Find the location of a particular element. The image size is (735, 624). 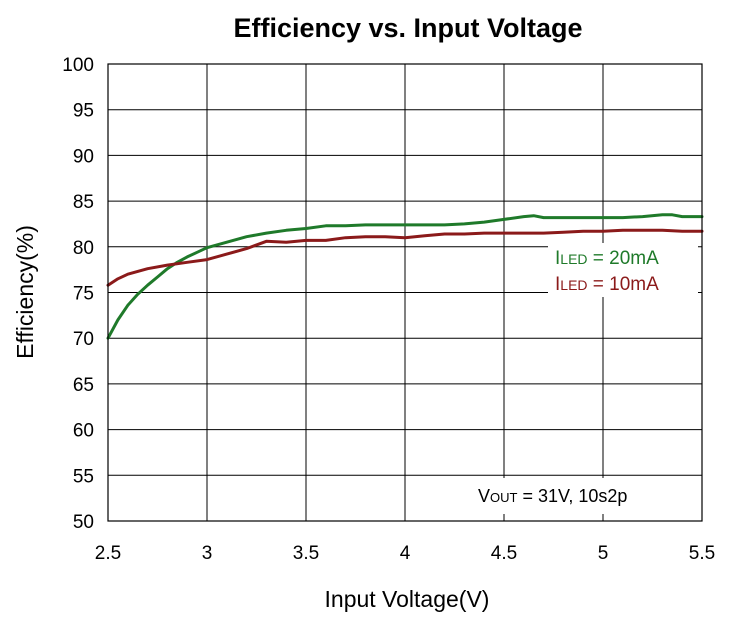

y-tick-label: 90 is located at coordinates (83, 156).